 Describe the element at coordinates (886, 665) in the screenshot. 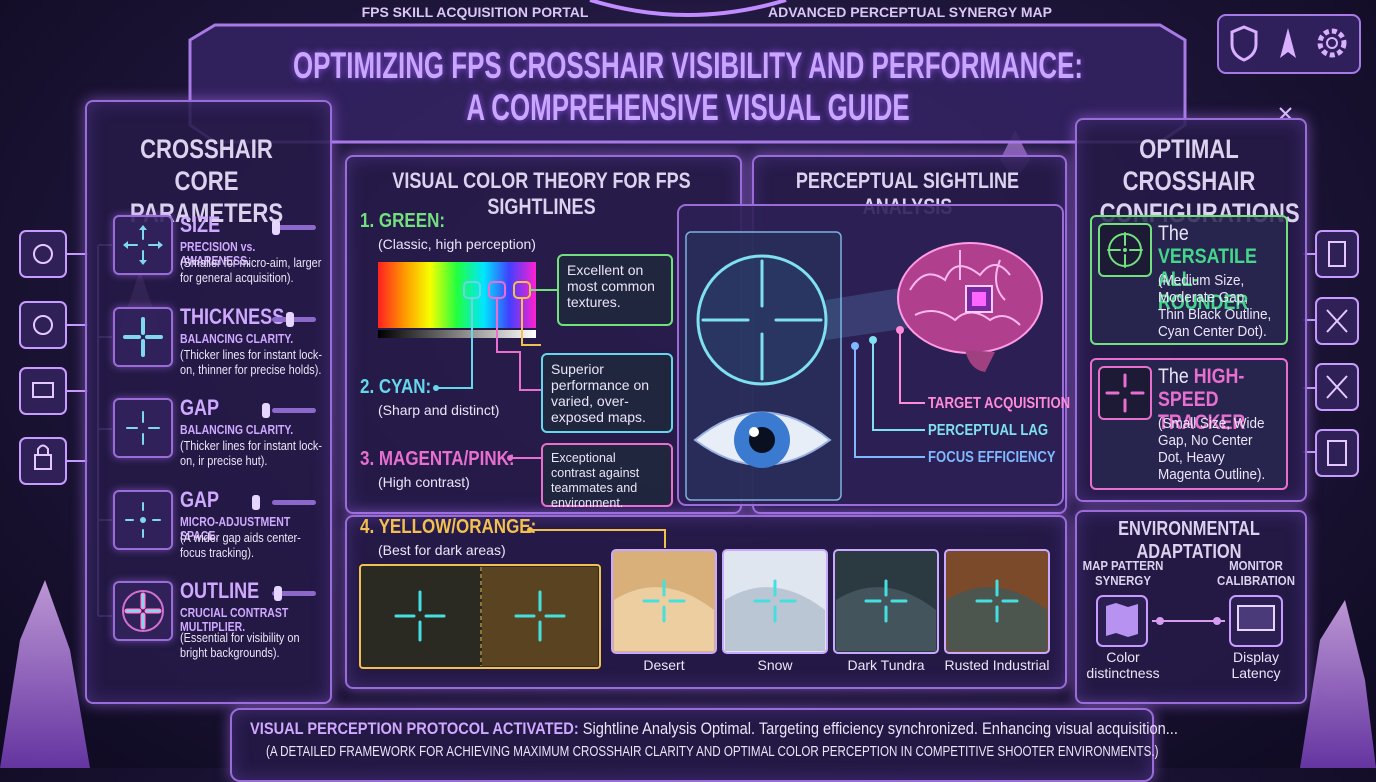

I see `environment-label: Dark Tundra` at that location.